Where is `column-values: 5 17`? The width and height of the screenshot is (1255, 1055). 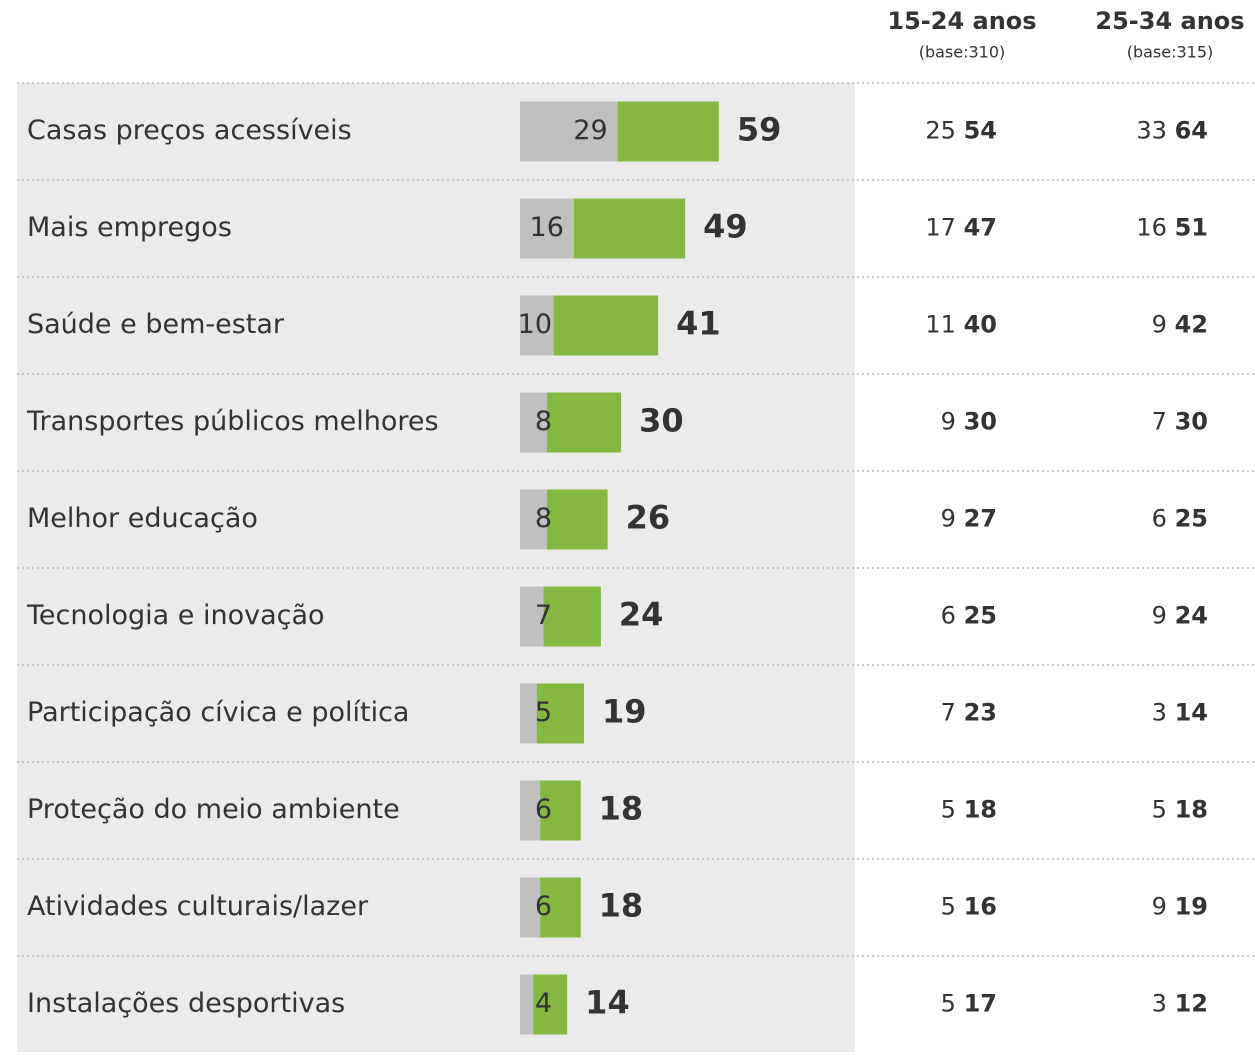
column-values: 5 17 is located at coordinates (969, 1004).